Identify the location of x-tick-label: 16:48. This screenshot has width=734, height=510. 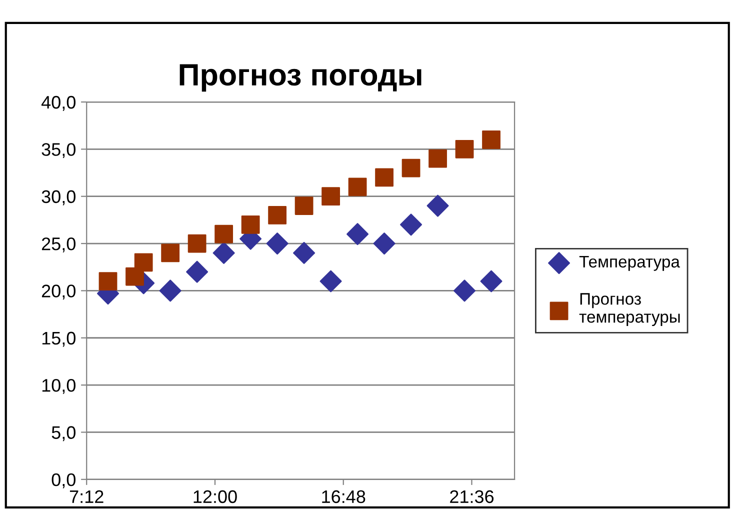
(344, 497).